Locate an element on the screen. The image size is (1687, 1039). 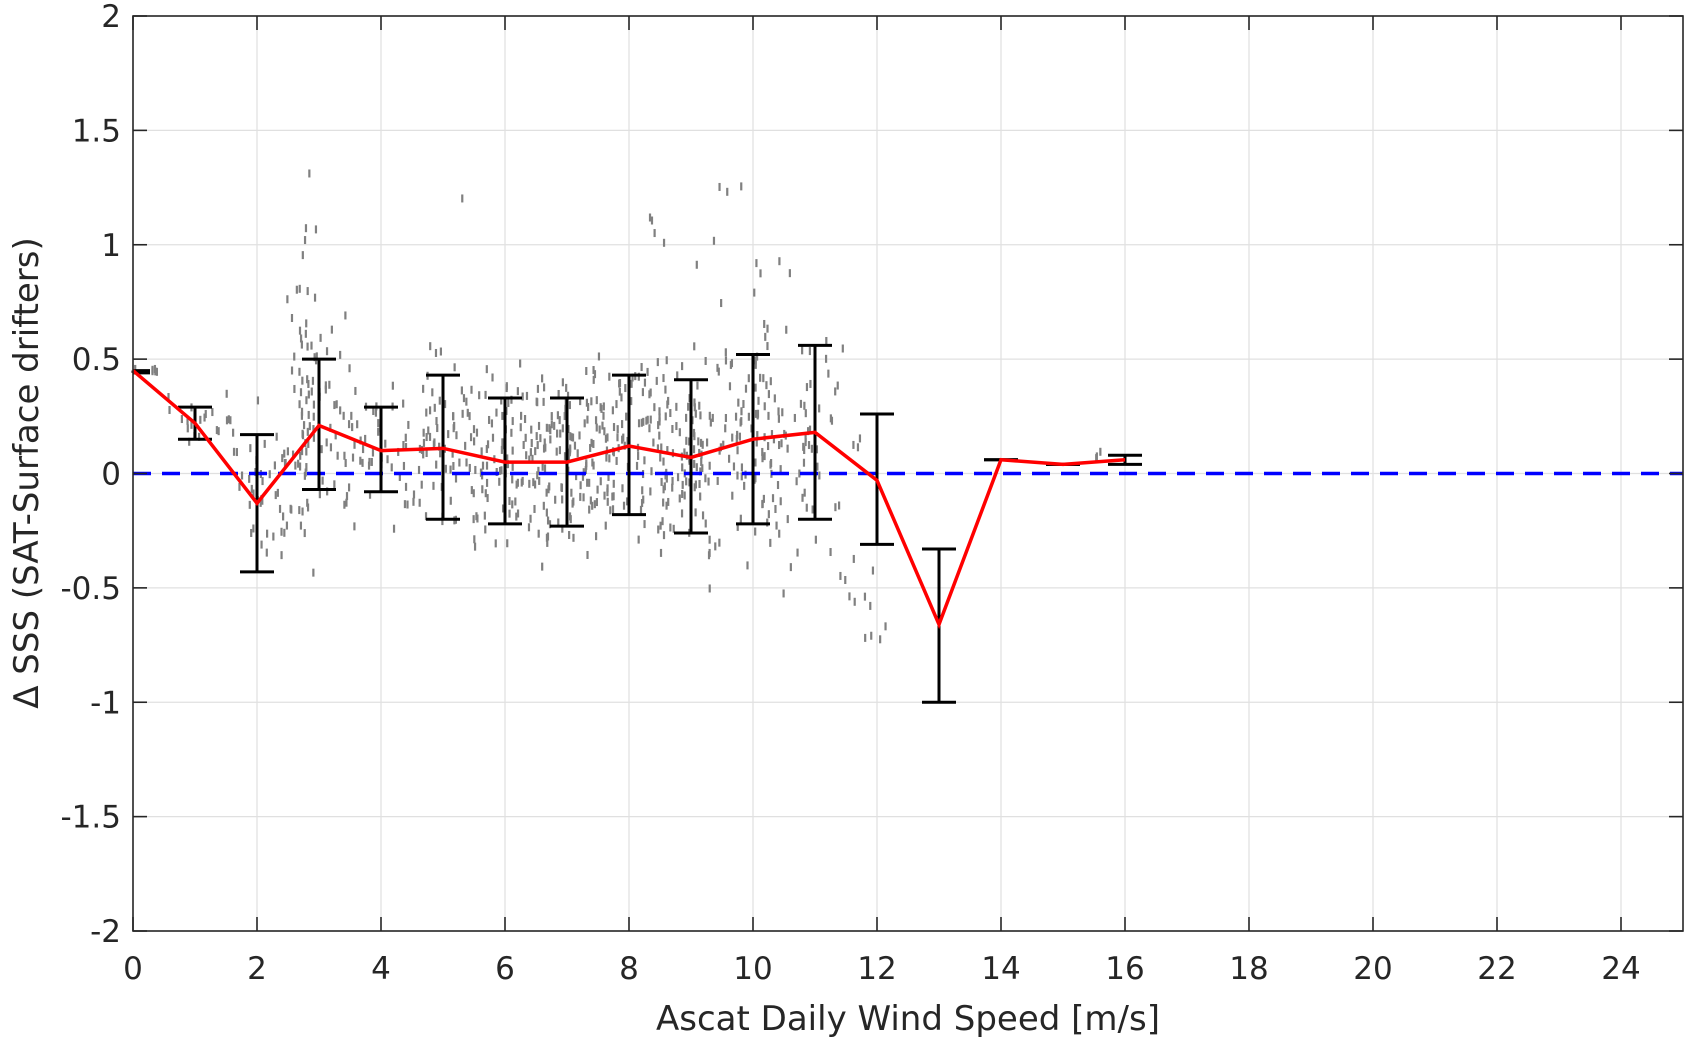
x-tick-label: 14 is located at coordinates (1000, 969).